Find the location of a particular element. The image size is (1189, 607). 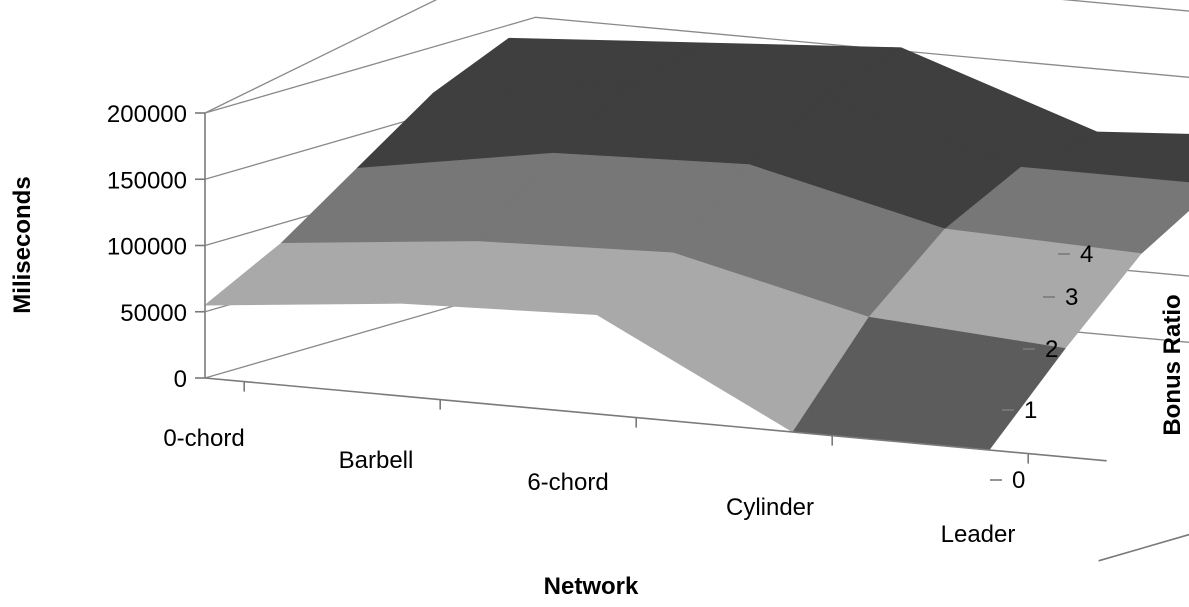

x-tick-label: Barbell is located at coordinates (376, 460).